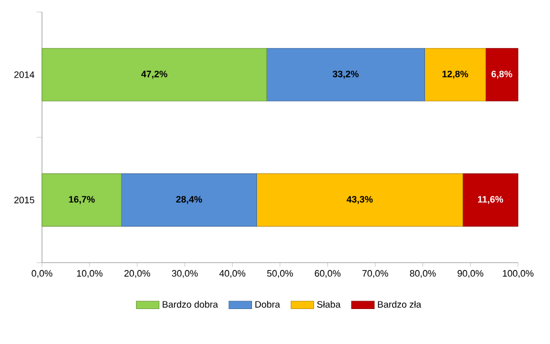  What do you see at coordinates (518, 274) in the screenshot?
I see `x-tick-label: 100,0%` at bounding box center [518, 274].